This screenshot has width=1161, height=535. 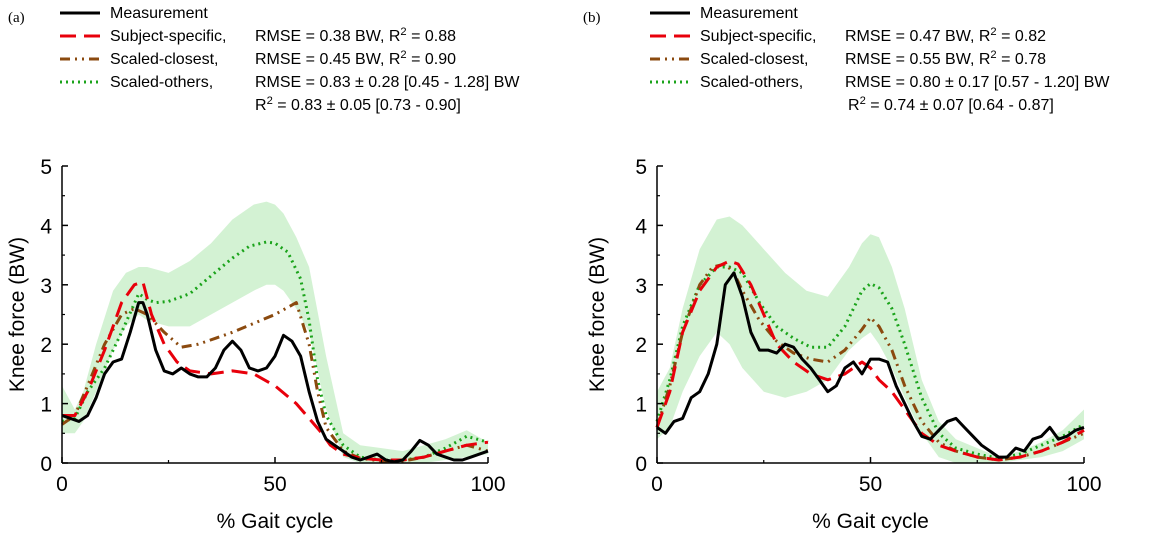 What do you see at coordinates (355, 35) in the screenshot?
I see `legend-stats: RMSE = 0.38 BW, R2 = 0.88` at bounding box center [355, 35].